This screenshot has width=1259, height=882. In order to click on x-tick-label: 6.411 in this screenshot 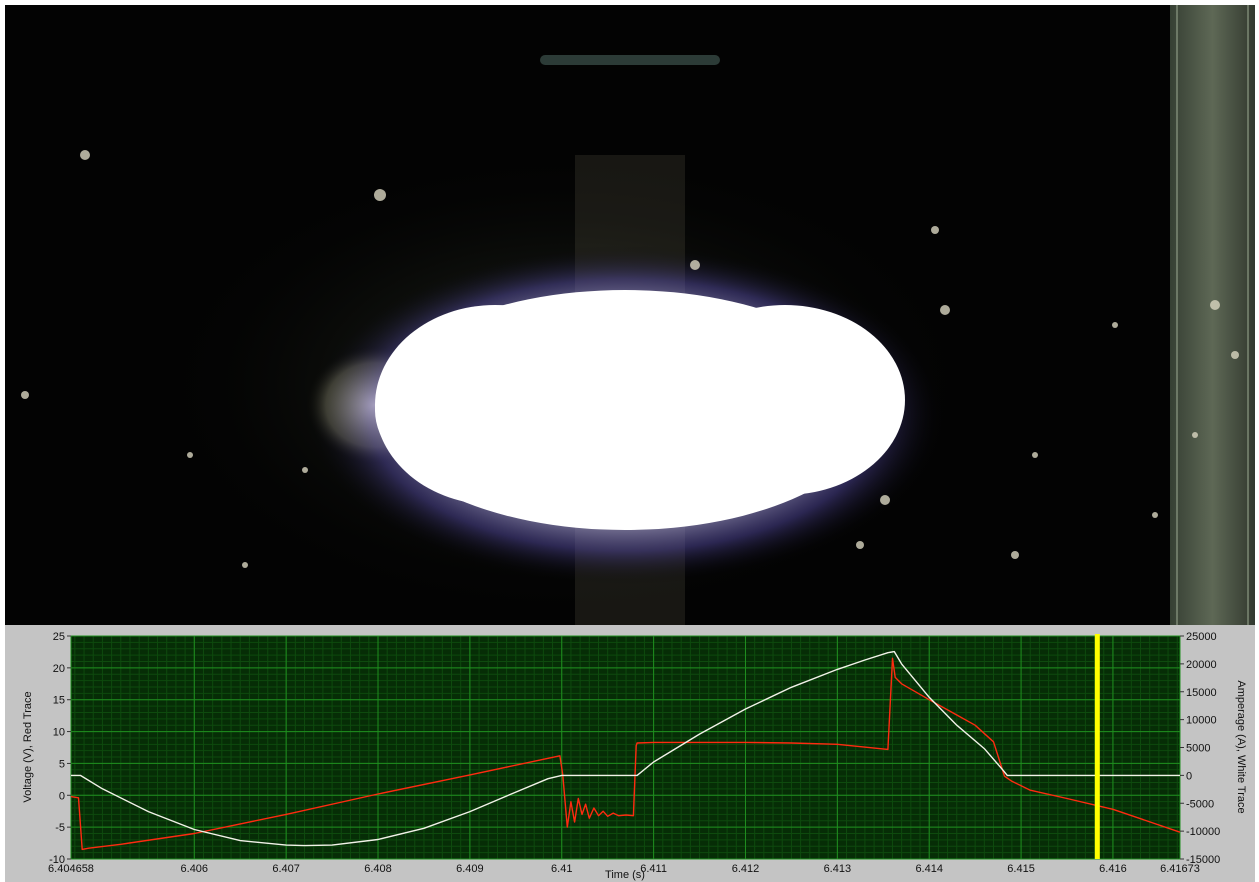, I will do `click(653, 869)`.